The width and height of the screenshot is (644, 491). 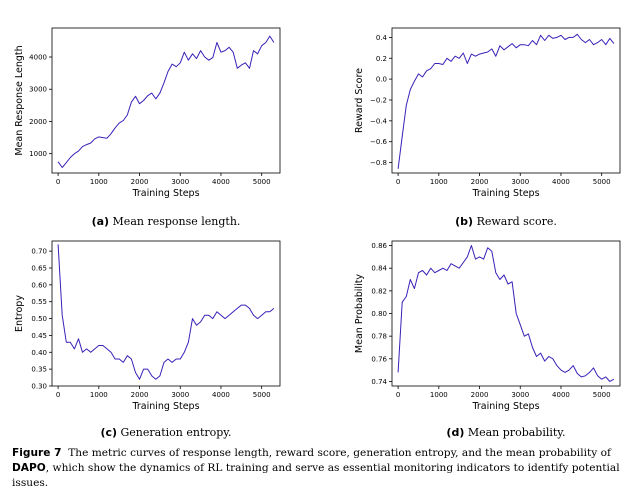 I want to click on subfigure-text: Reward score., so click(x=515, y=221).